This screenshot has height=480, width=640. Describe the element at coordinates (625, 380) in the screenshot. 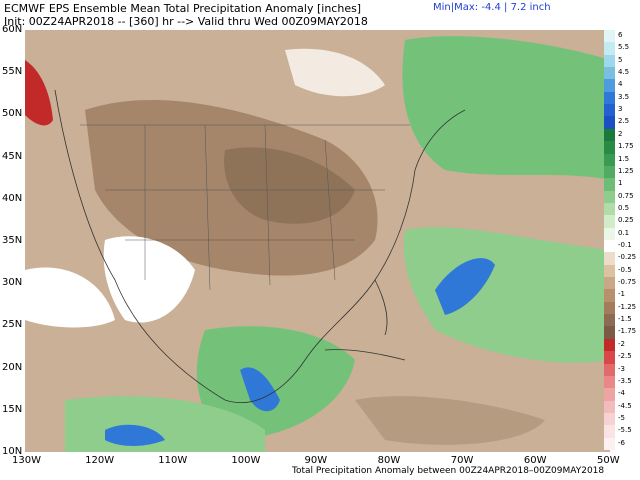

I see `colorbar-label: -3.5` at that location.